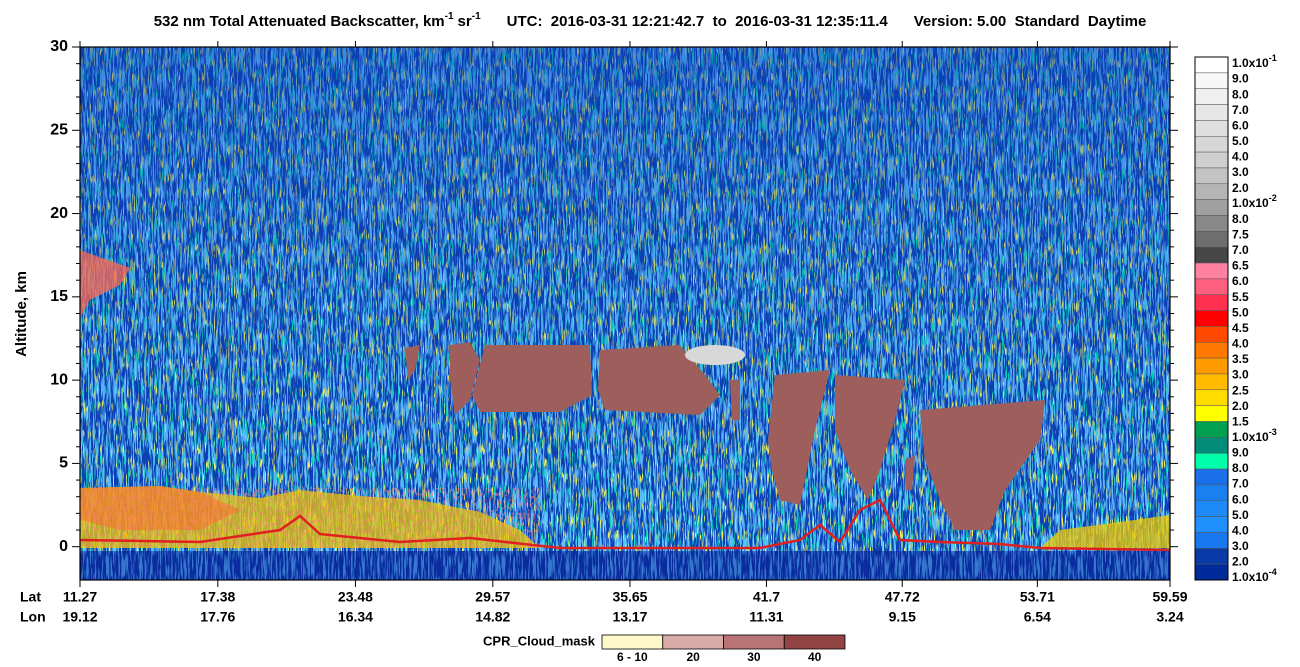  Describe the element at coordinates (1240, 421) in the screenshot. I see `colorbar-label: 1.5` at that location.